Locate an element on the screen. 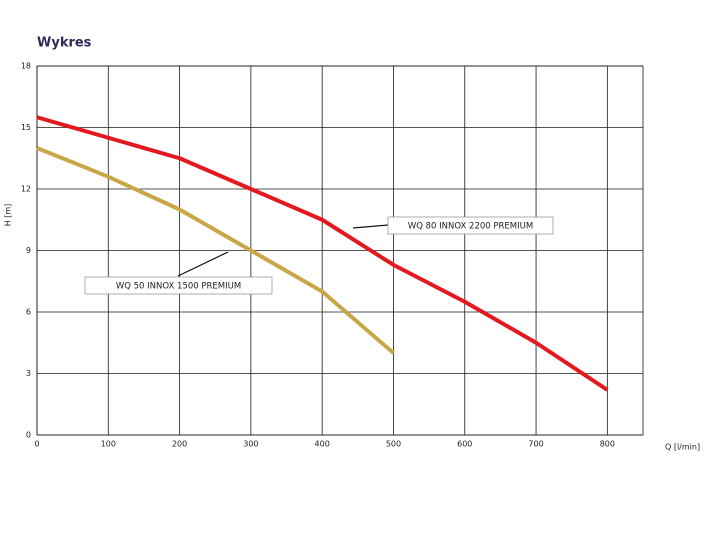 The width and height of the screenshot is (713, 551). x-tick-label: 200 is located at coordinates (179, 444).